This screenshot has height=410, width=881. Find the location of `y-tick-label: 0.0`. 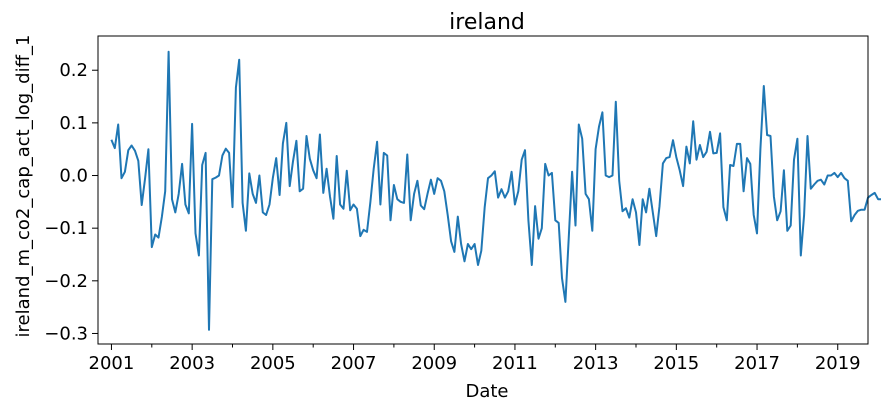

y-tick-label: 0.0 is located at coordinates (73, 176).